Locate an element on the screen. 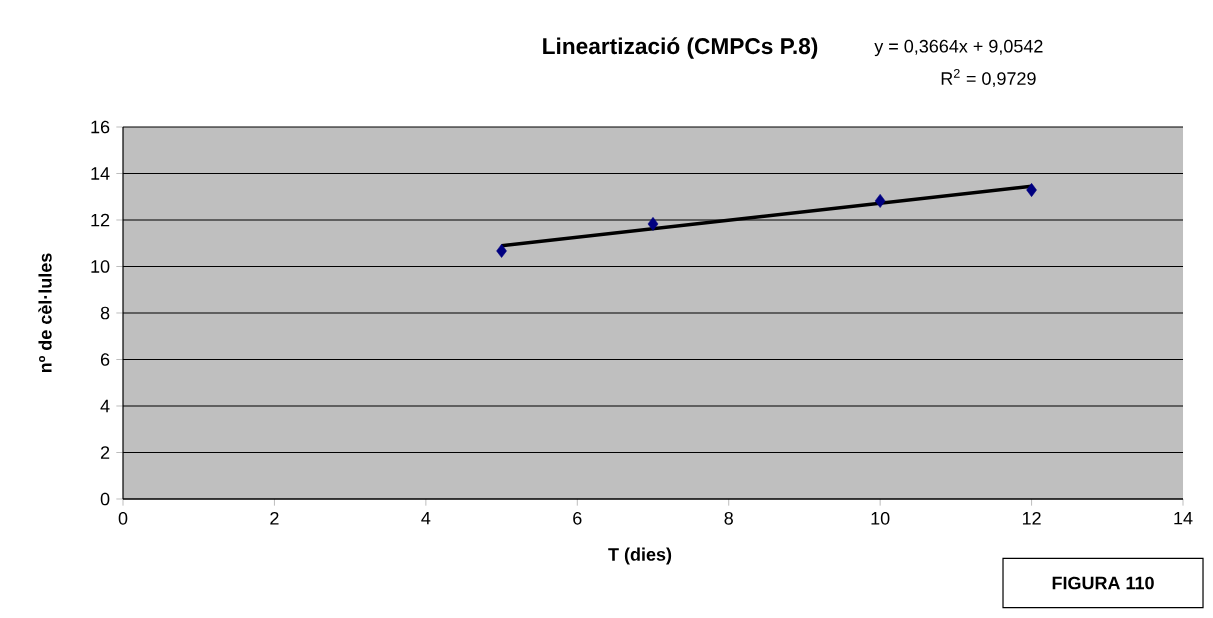 The image size is (1213, 618). x-axis-title: T (dies) is located at coordinates (640, 556).